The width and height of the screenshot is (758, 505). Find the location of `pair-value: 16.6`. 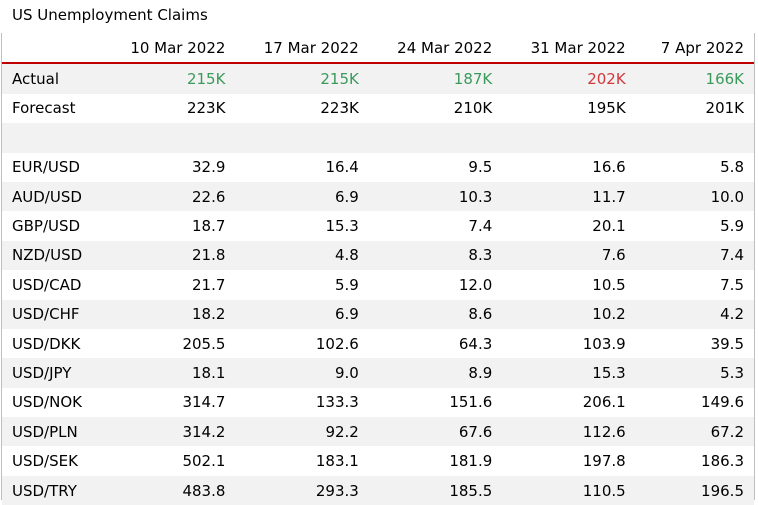

pair-value: 16.6 is located at coordinates (609, 167).